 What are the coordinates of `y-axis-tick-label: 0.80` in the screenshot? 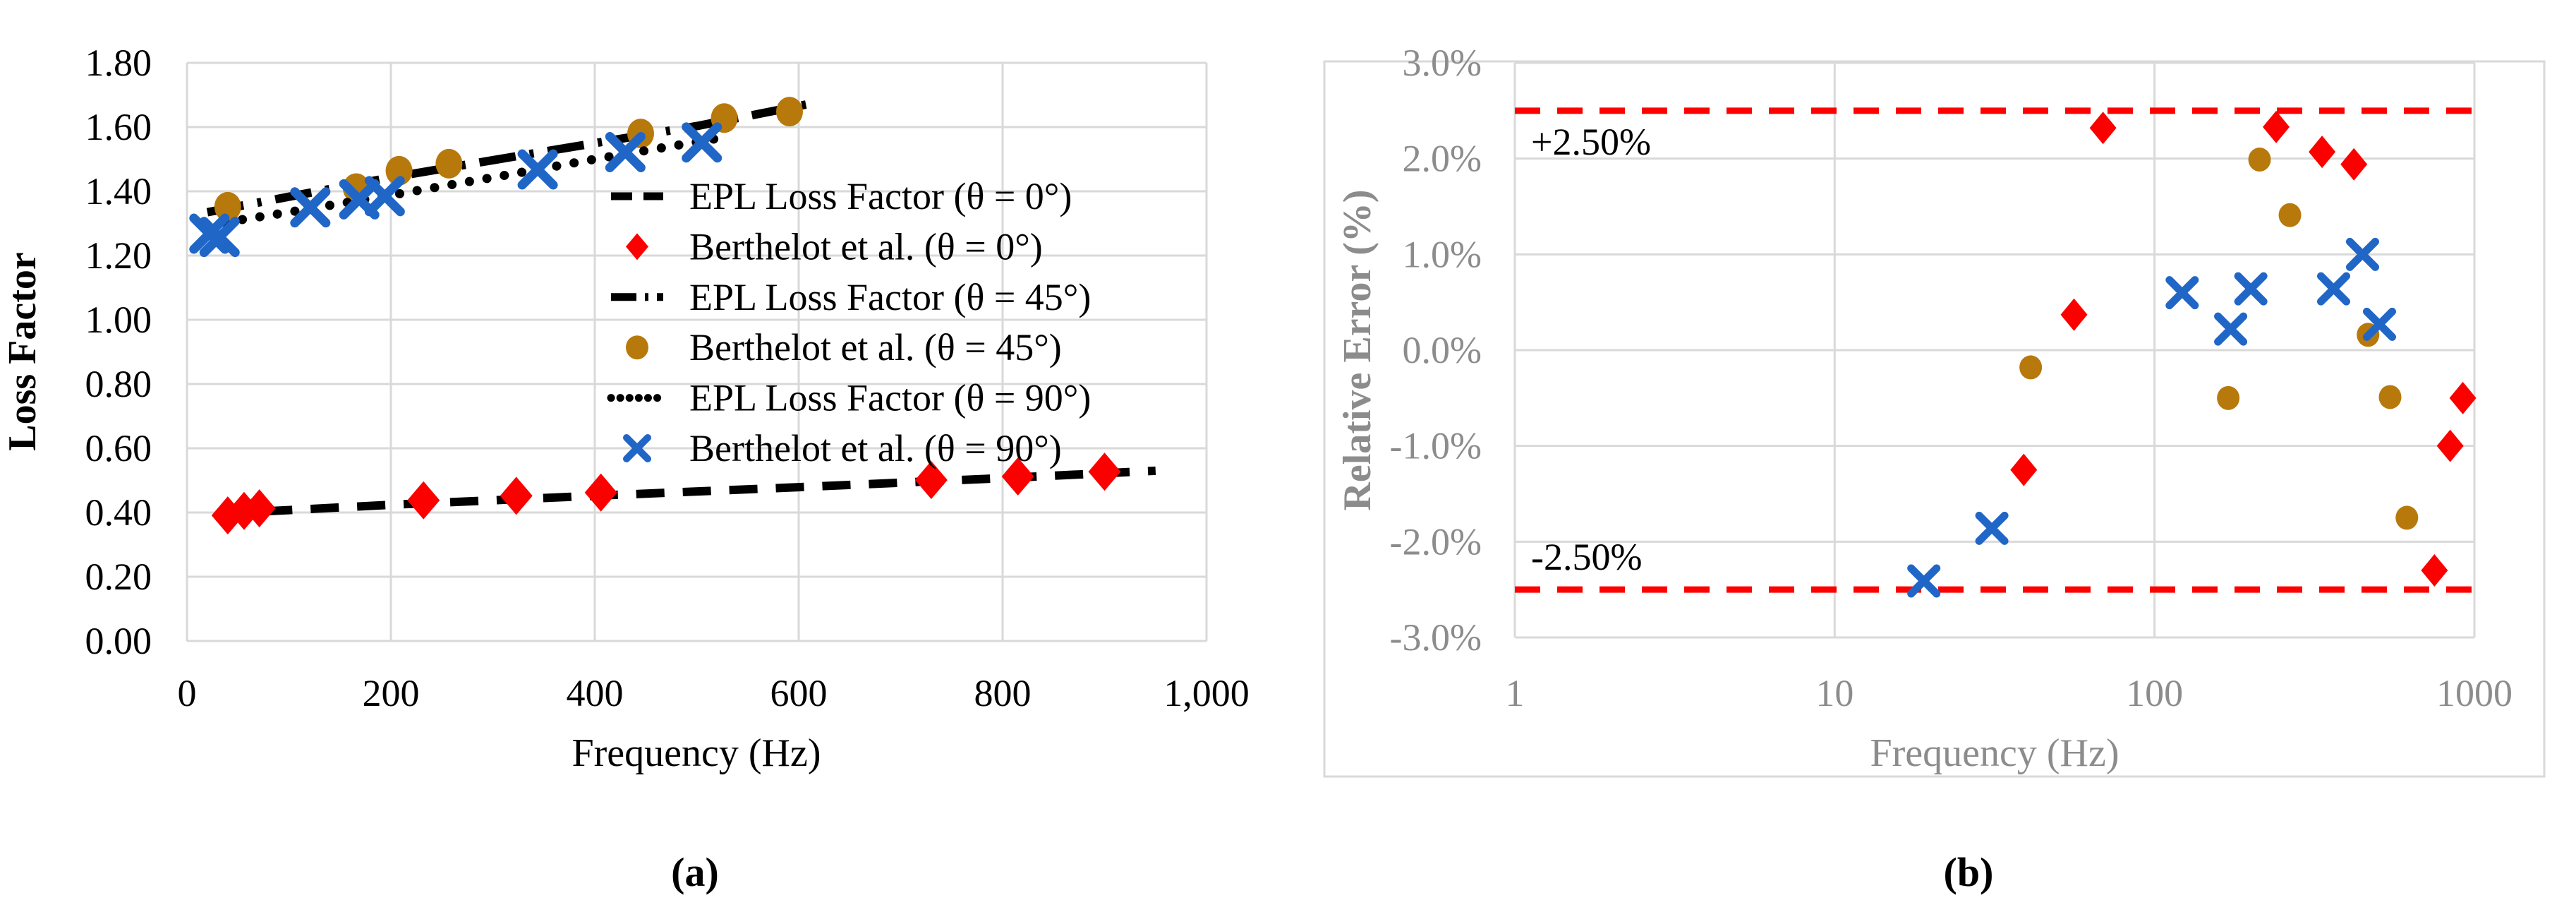 It's located at (118, 384).